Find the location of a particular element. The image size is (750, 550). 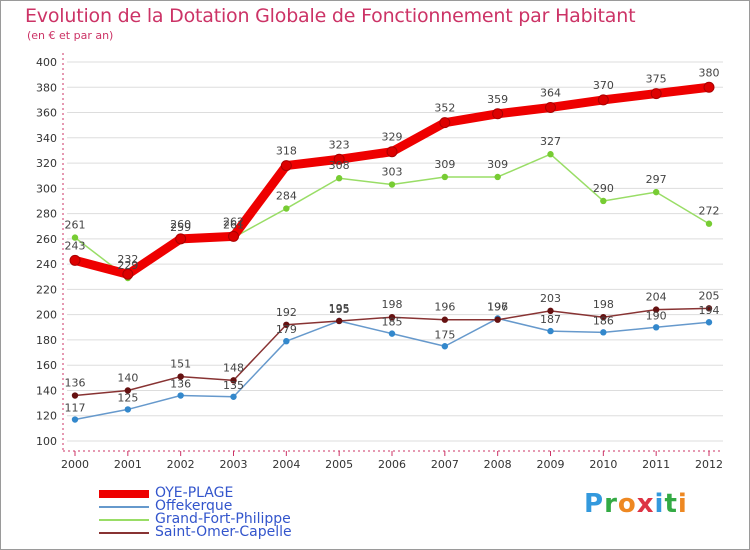

data-label: 190 is located at coordinates (656, 315).